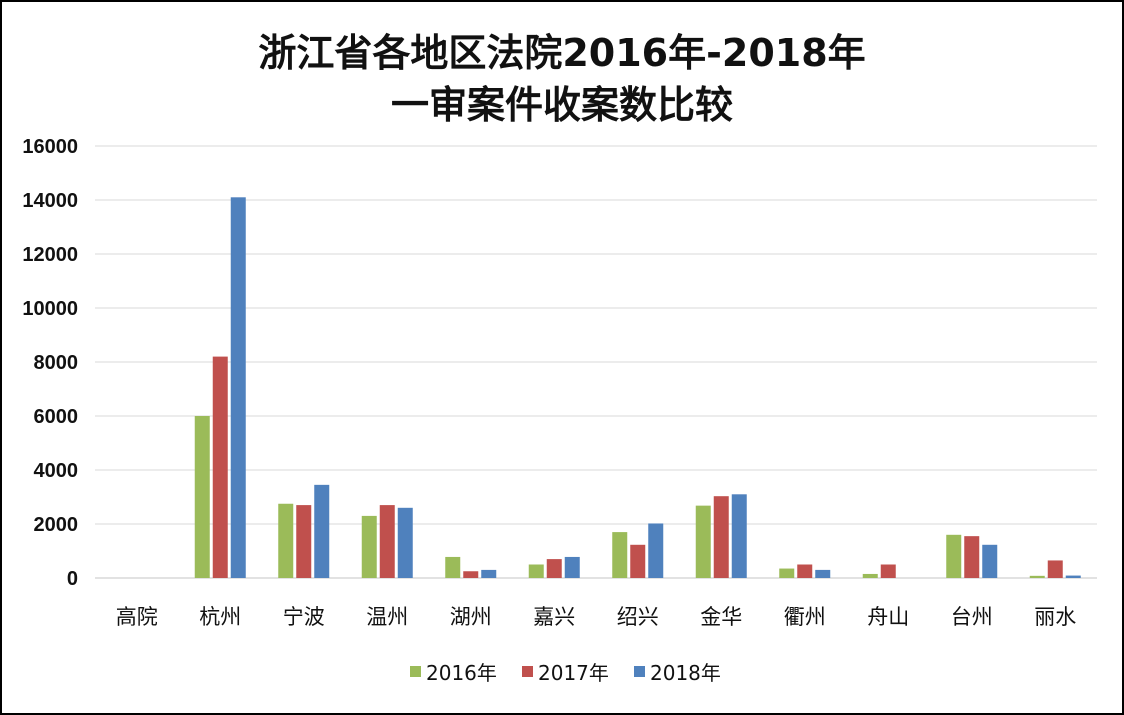 The image size is (1124, 715). What do you see at coordinates (286, 540) in the screenshot?
I see `bar-2016年-宁波` at bounding box center [286, 540].